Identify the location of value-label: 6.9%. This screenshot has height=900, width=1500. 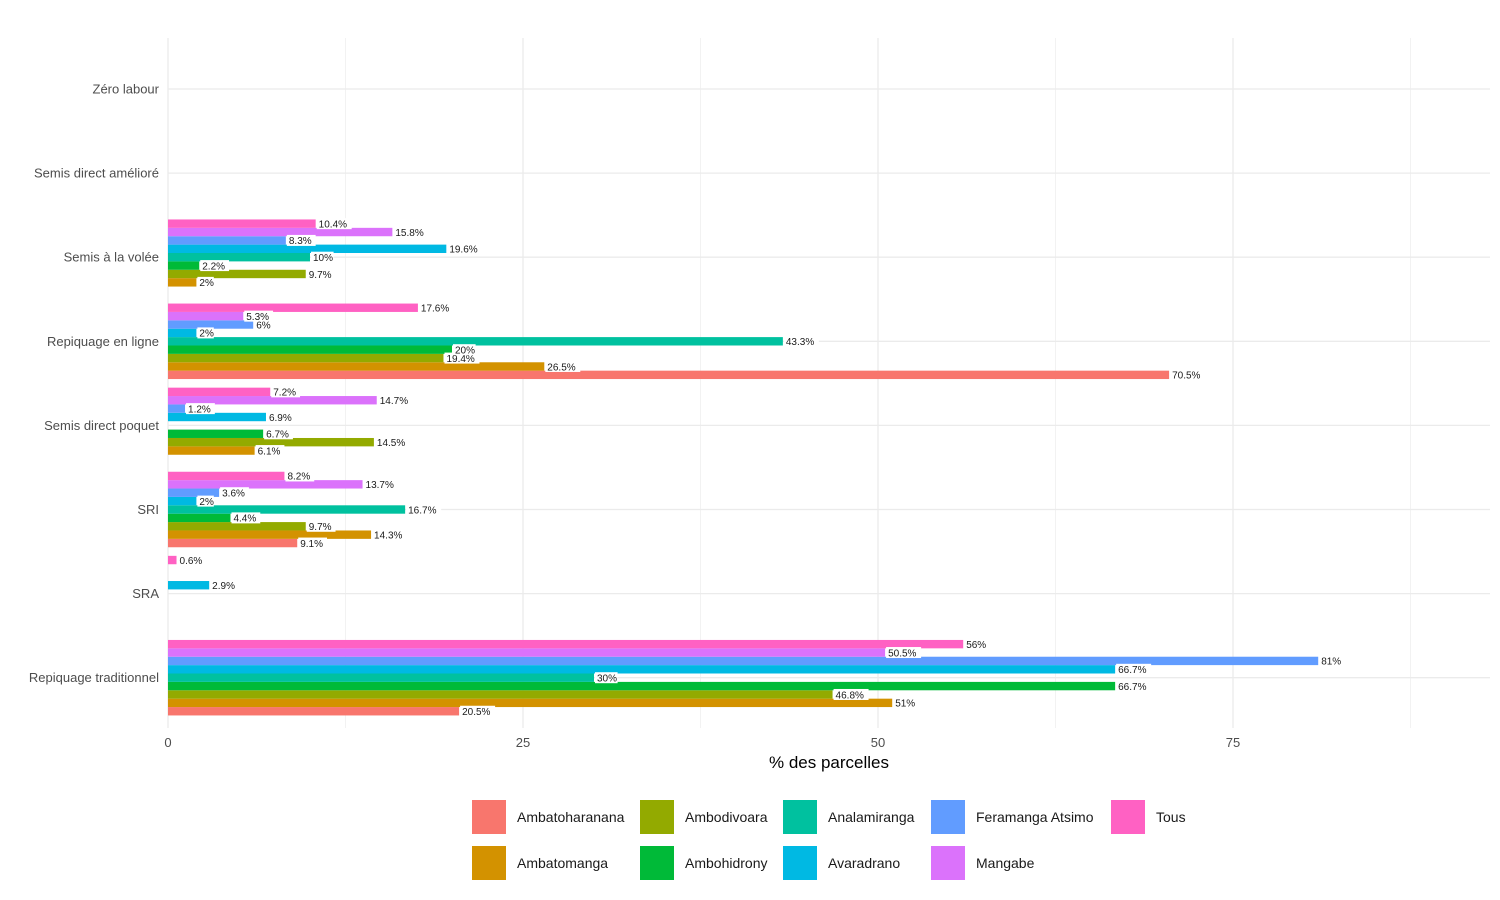
(280, 418).